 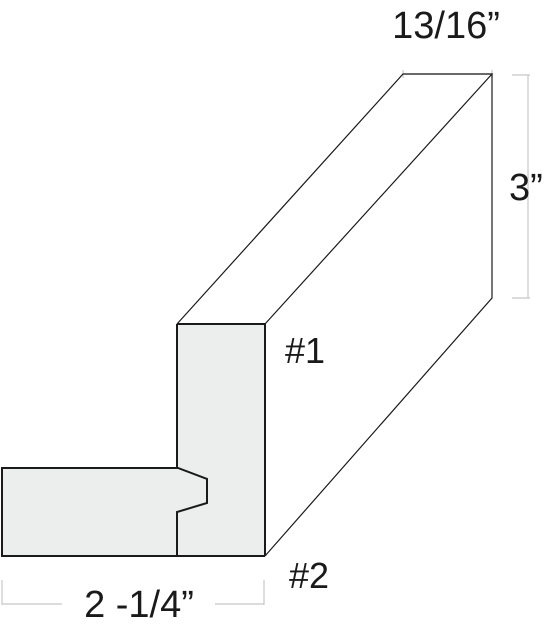 I want to click on face-1-callout: #1, so click(x=305, y=350).